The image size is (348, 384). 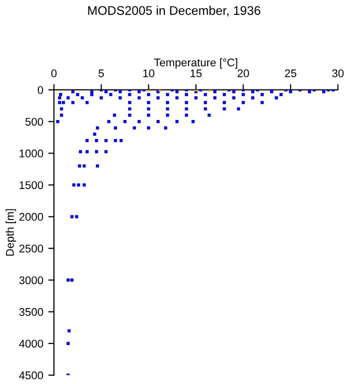 What do you see at coordinates (31, 216) in the screenshot?
I see `y-tick-label: 2000` at bounding box center [31, 216].